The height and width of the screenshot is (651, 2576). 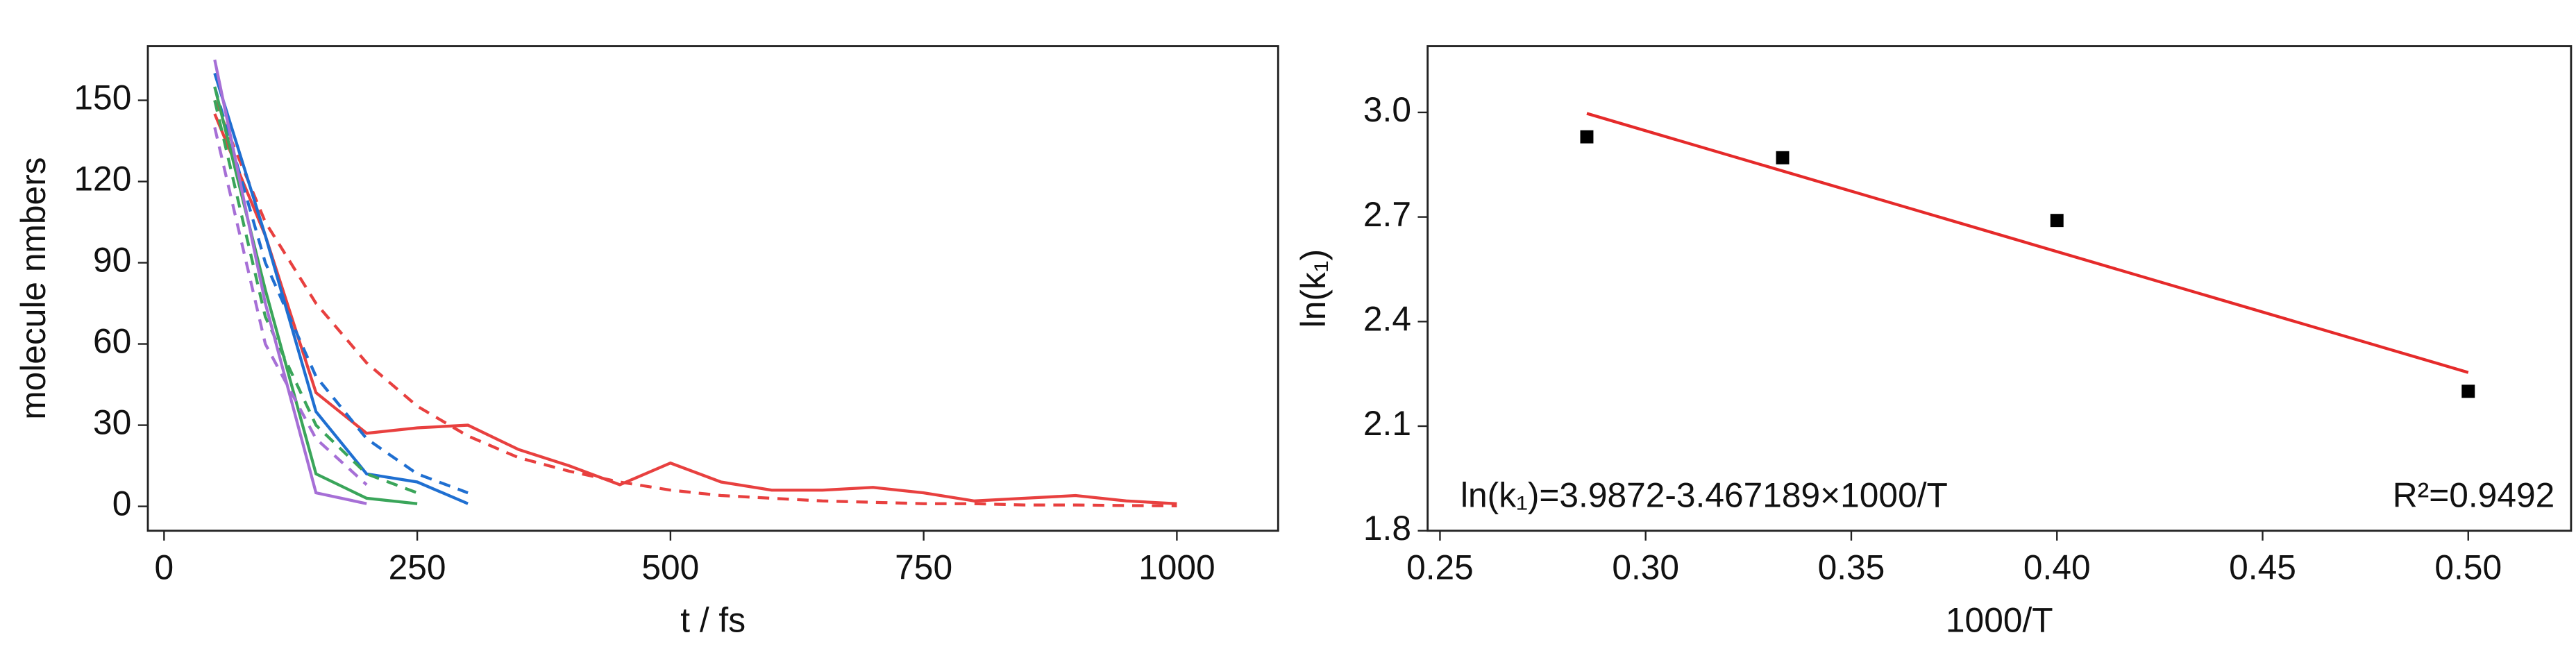 I want to click on y-tick-label: 2.4, so click(x=1387, y=318).